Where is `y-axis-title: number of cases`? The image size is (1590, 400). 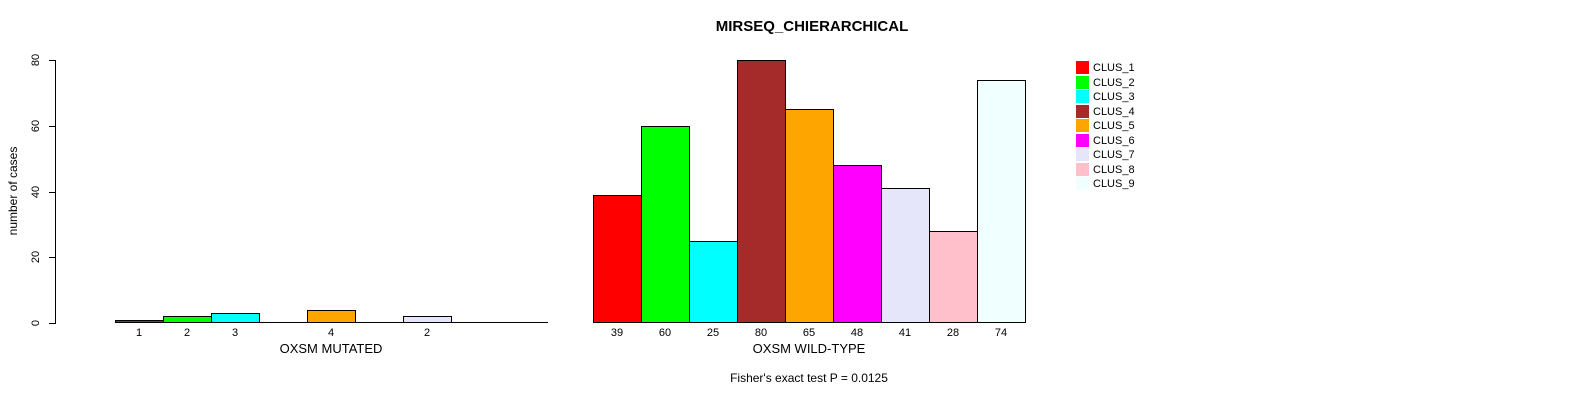
y-axis-title: number of cases is located at coordinates (13, 191).